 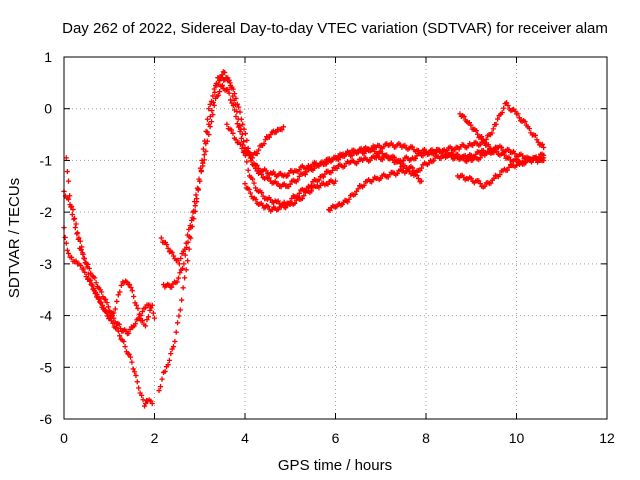 What do you see at coordinates (245, 438) in the screenshot?
I see `x-tick-label: 4` at bounding box center [245, 438].